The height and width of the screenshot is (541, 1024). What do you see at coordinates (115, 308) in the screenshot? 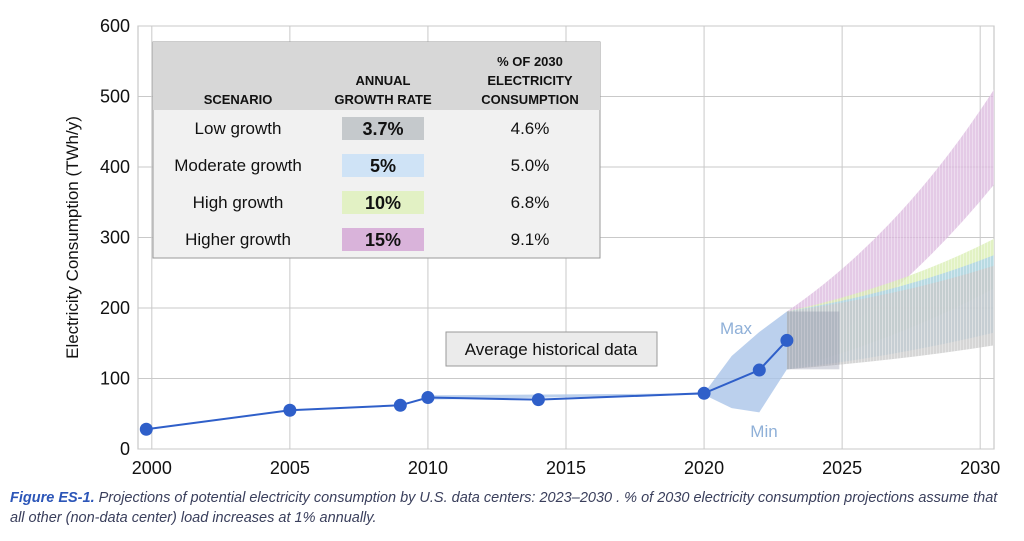
I see `y-tick-label: 200` at bounding box center [115, 308].